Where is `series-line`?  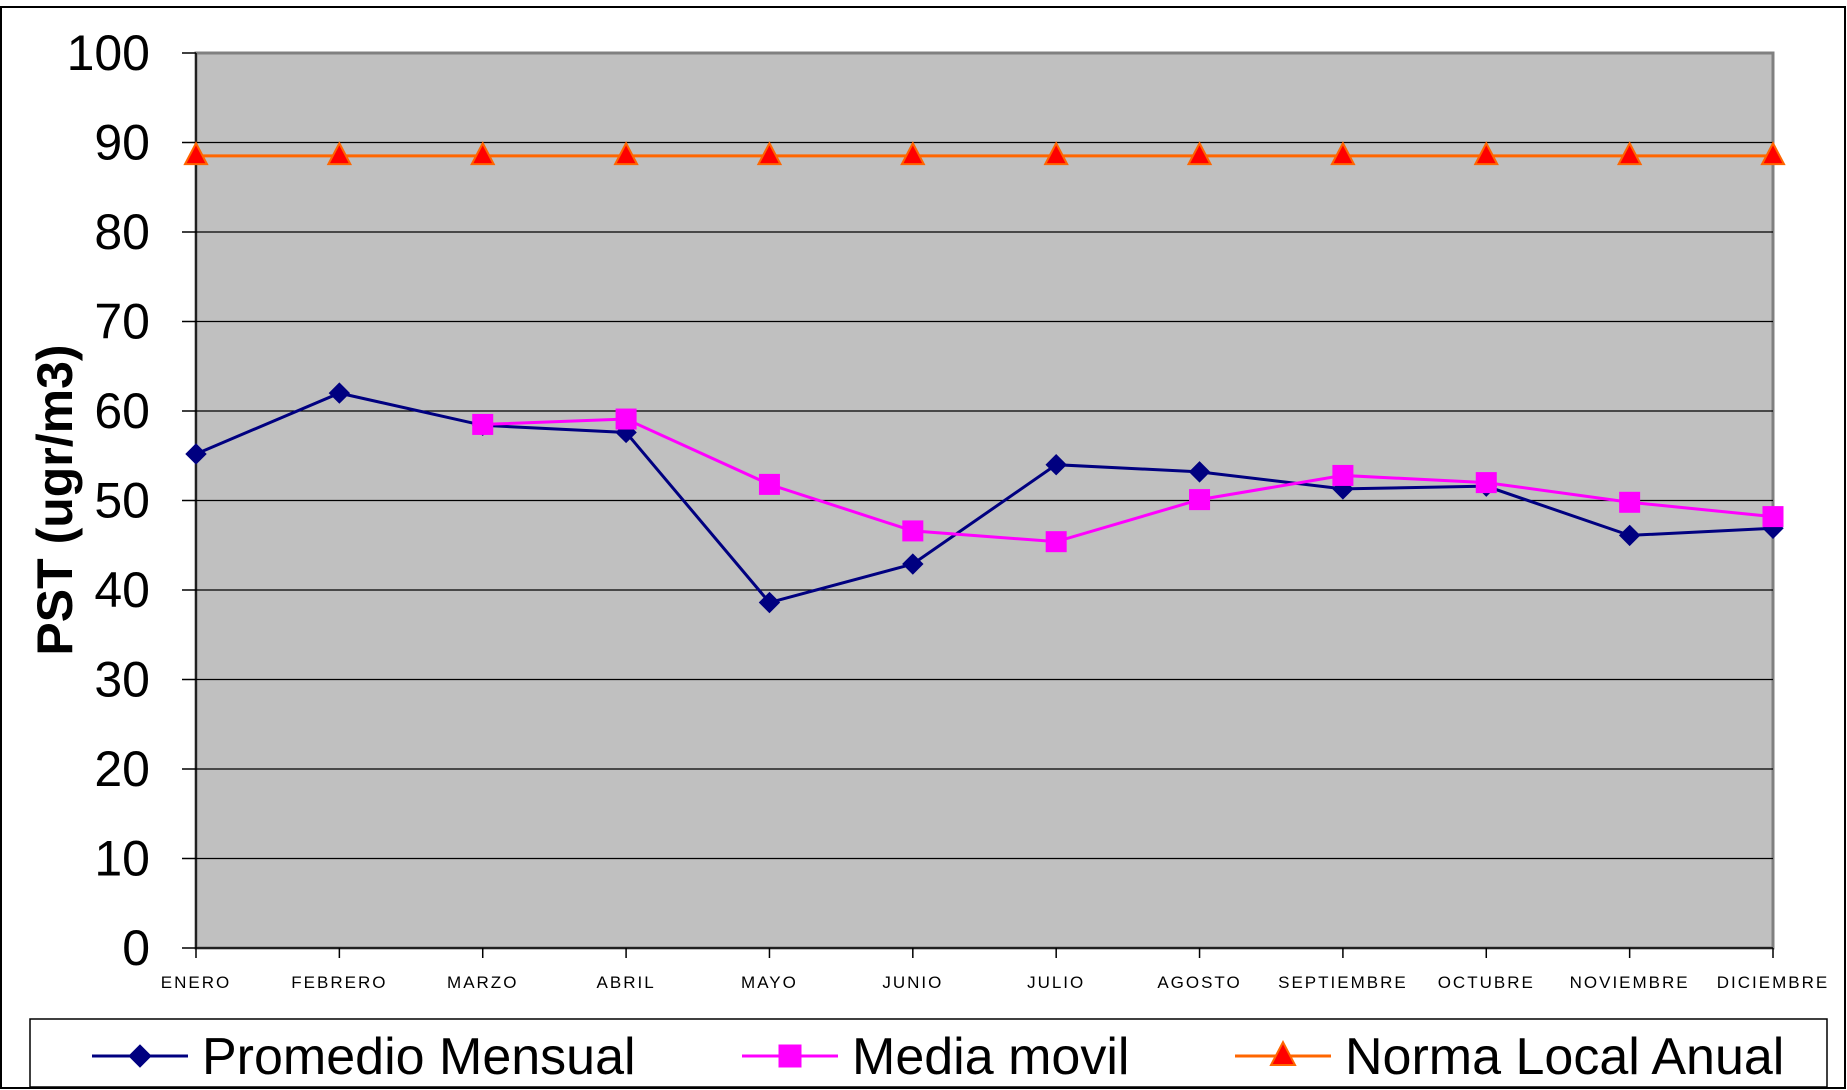
series-line is located at coordinates (1128, 480).